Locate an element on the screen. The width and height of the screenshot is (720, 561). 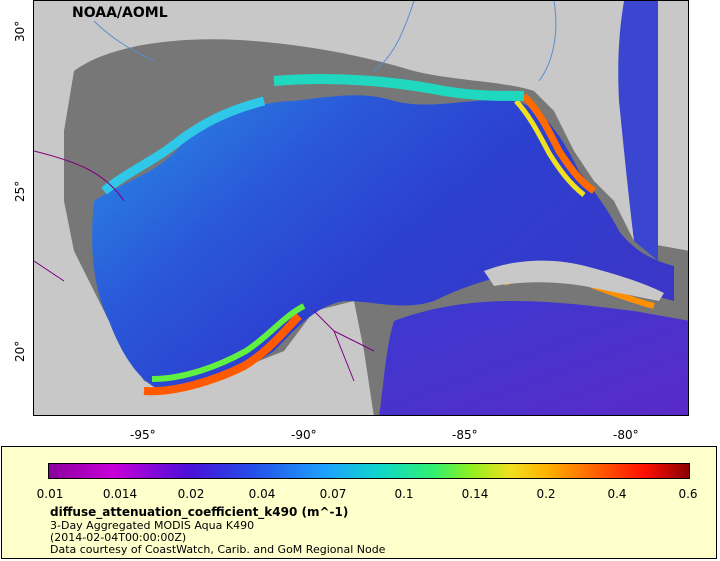
lat-tick-20: 20° is located at coordinates (20, 351).